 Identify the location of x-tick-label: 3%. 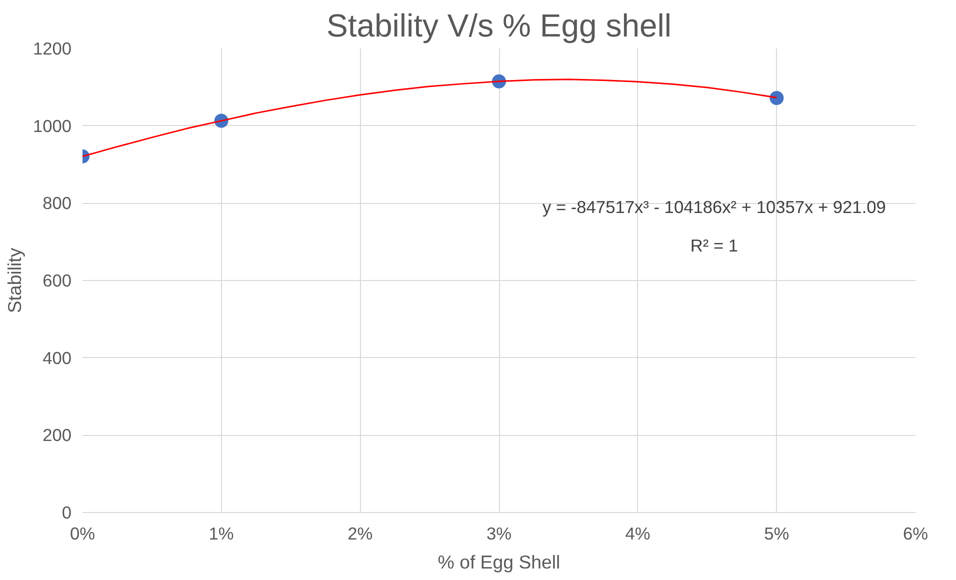
(499, 534).